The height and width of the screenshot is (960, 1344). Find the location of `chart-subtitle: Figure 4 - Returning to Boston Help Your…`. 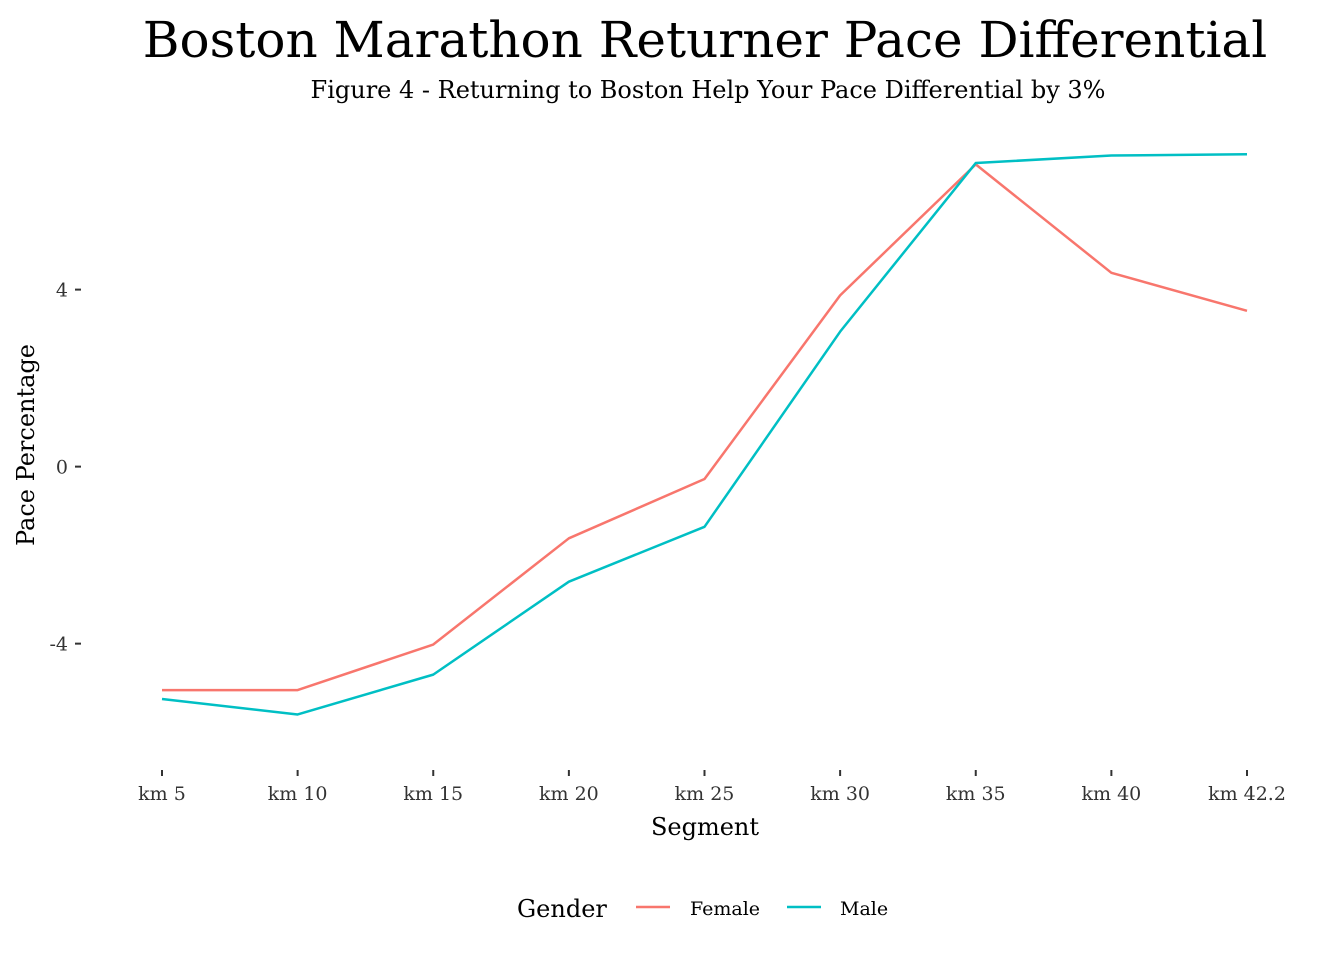

chart-subtitle: Figure 4 - Returning to Boston Help Your… is located at coordinates (708, 90).